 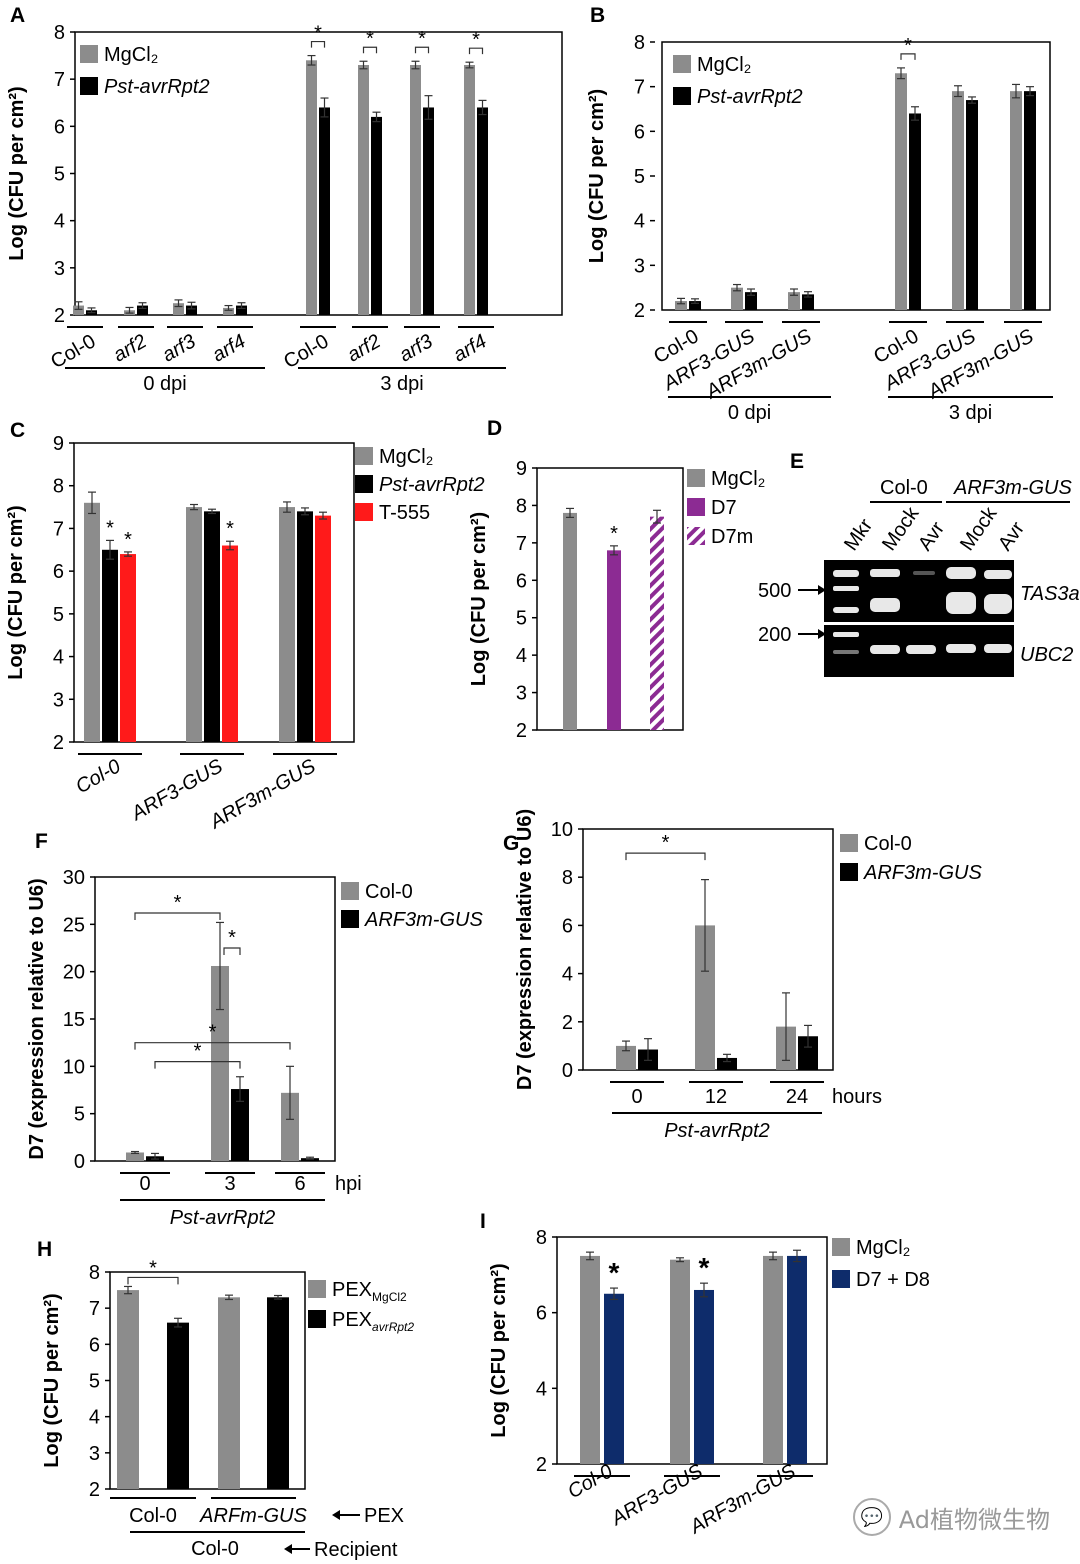 What do you see at coordinates (494, 428) in the screenshot?
I see `panel-label-d: D` at bounding box center [494, 428].